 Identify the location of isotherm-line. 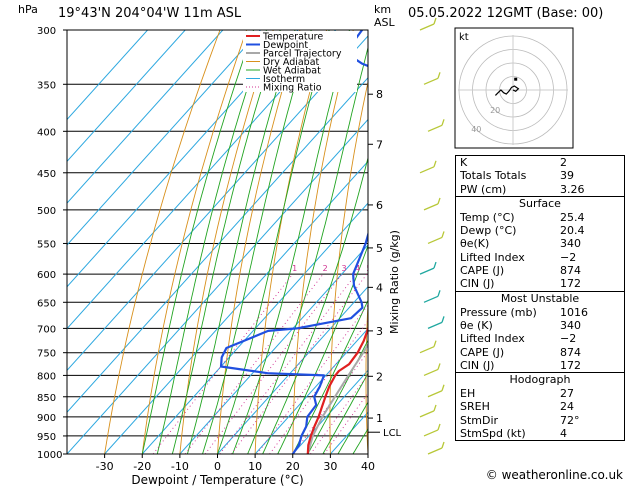
(145, 117).